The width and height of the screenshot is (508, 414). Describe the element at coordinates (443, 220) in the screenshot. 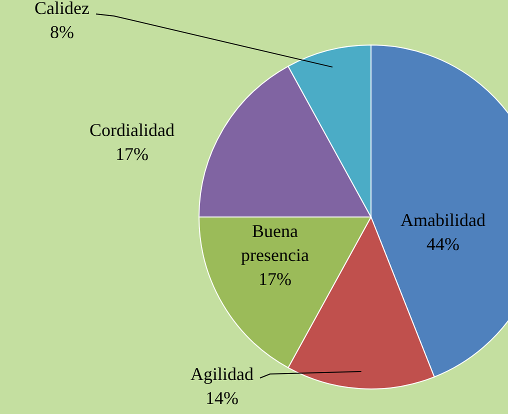

I see `slice-label: Amabilidad` at that location.